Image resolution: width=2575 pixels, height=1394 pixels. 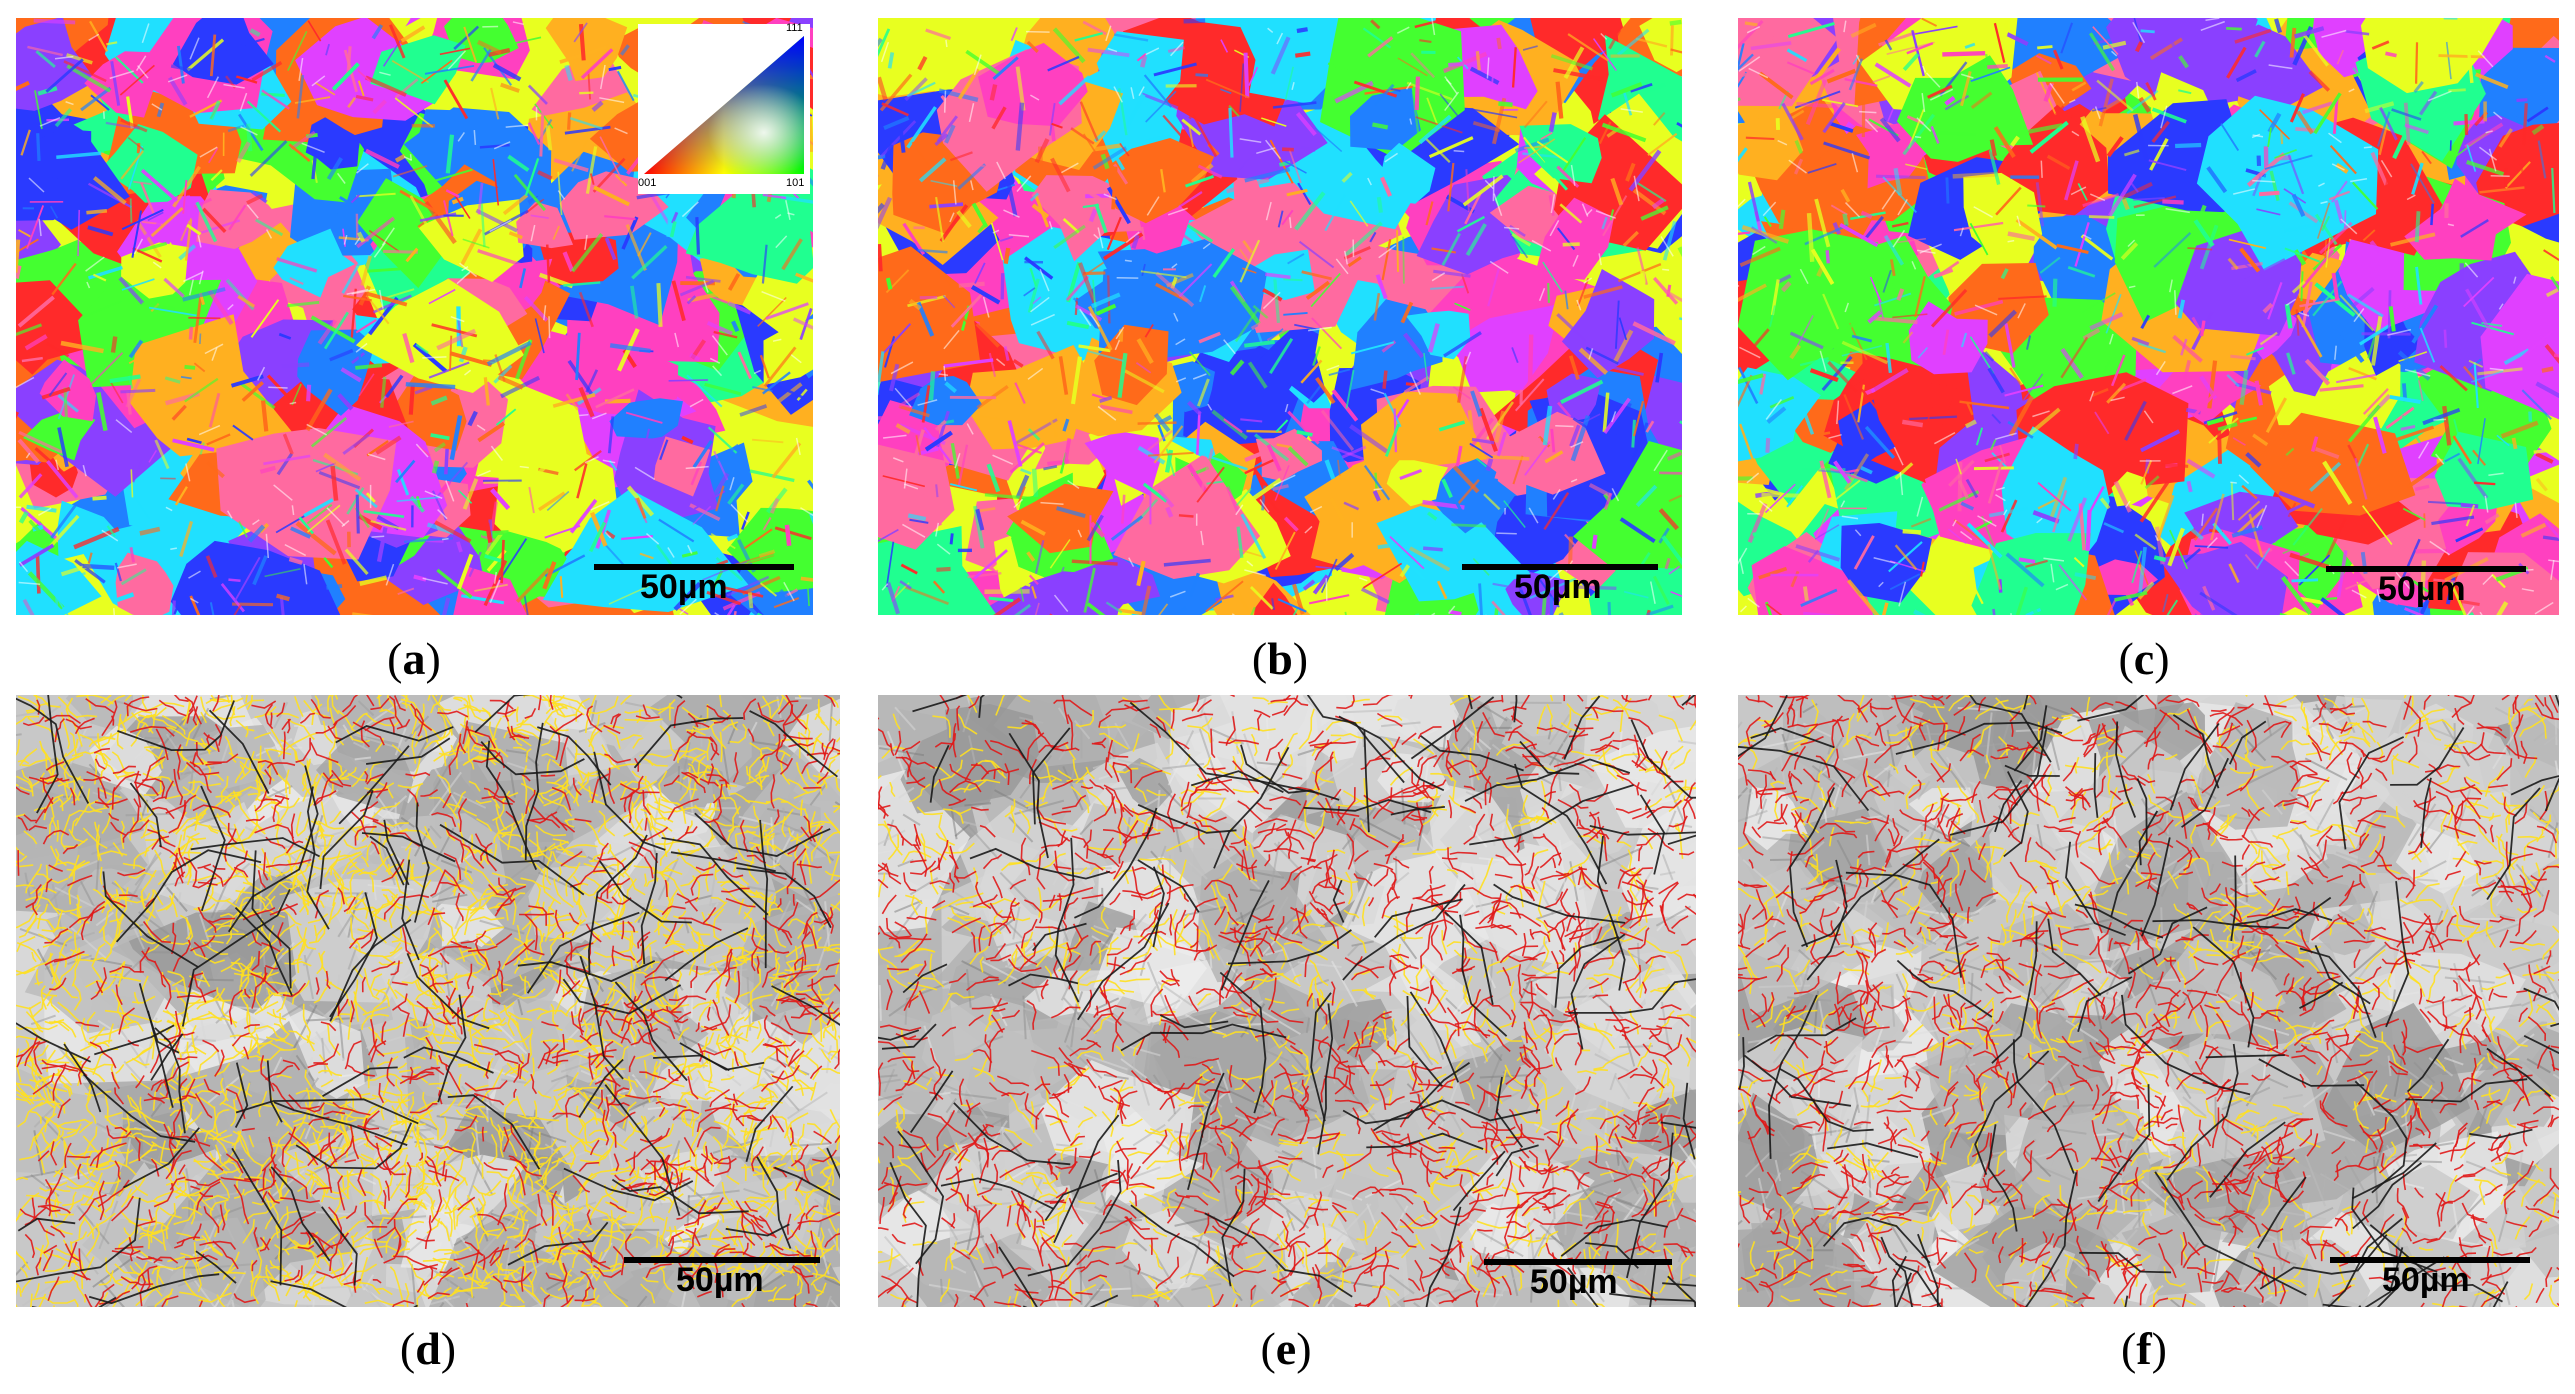 I want to click on ipf-map-c: 50µm, so click(x=2148, y=316).